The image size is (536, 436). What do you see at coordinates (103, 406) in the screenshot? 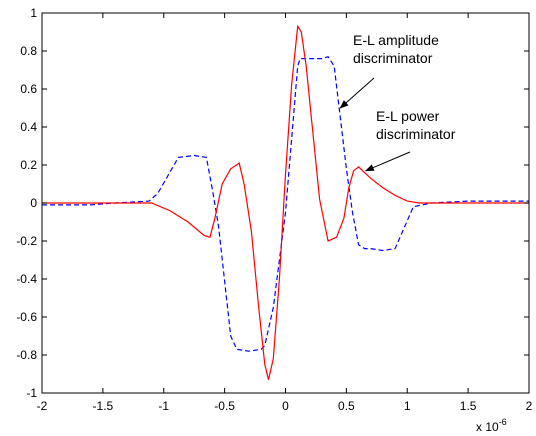
I see `x-tick-label: -1.5` at bounding box center [103, 406].